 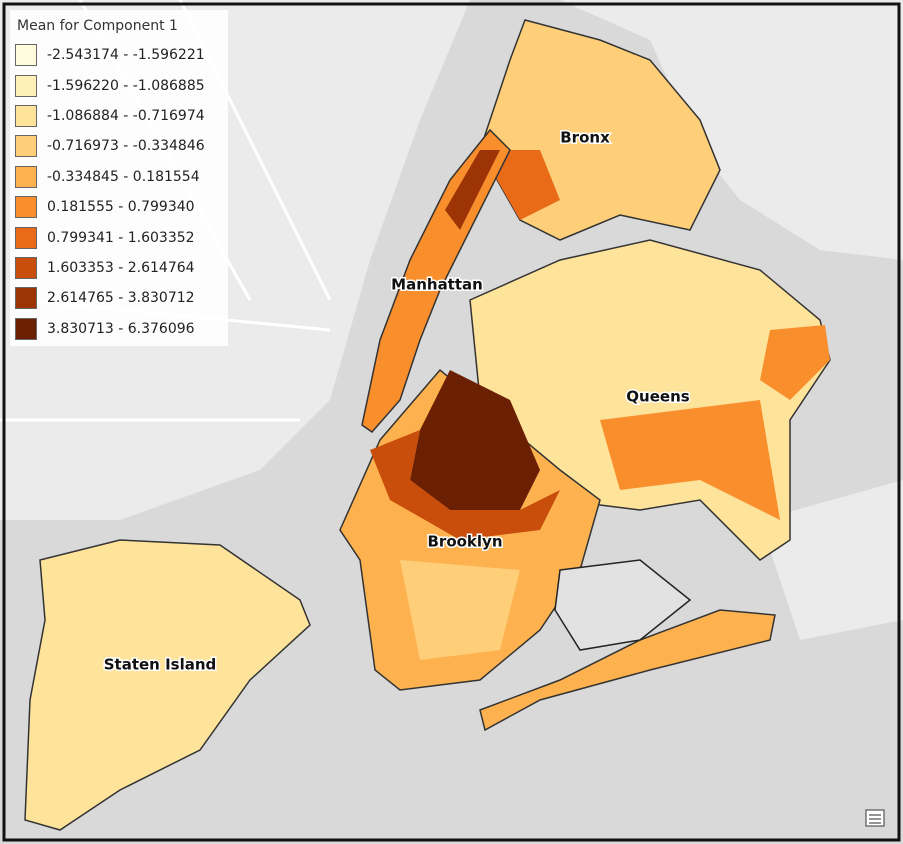 What do you see at coordinates (627, 670) in the screenshot?
I see `rockaway` at bounding box center [627, 670].